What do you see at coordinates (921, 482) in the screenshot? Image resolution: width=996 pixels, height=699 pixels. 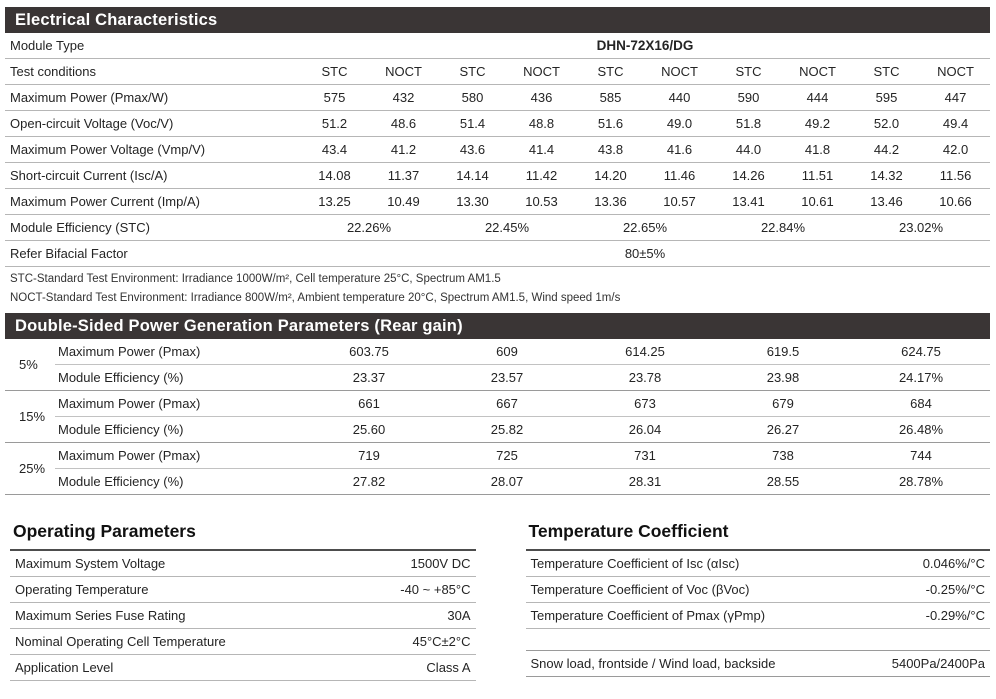 I see `cell: 28.78%` at bounding box center [921, 482].